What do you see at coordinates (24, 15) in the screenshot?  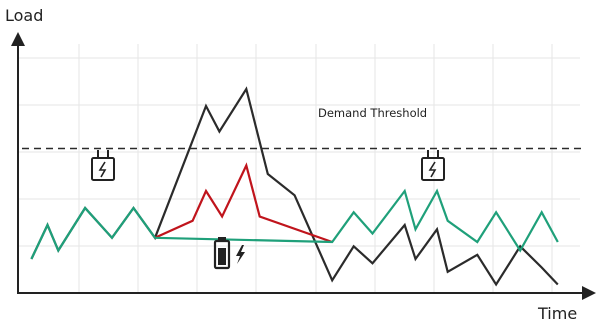 I see `y-axis-label: Load` at bounding box center [24, 15].